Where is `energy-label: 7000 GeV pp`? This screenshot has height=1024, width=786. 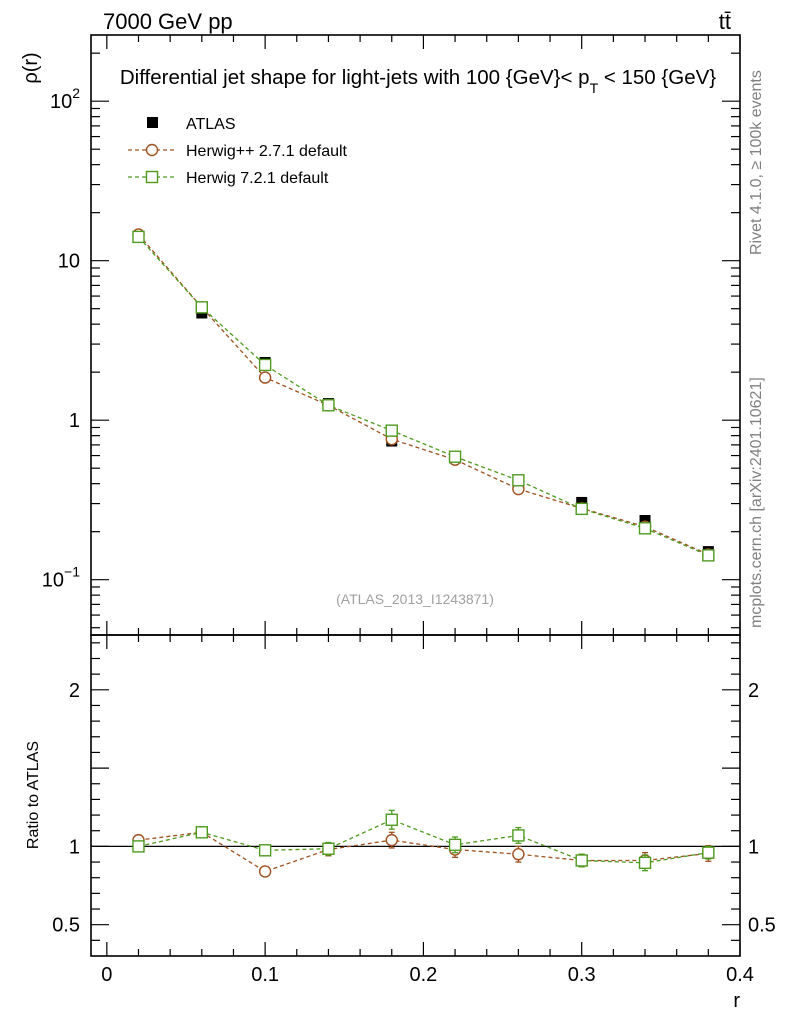 energy-label: 7000 GeV pp is located at coordinates (168, 21).